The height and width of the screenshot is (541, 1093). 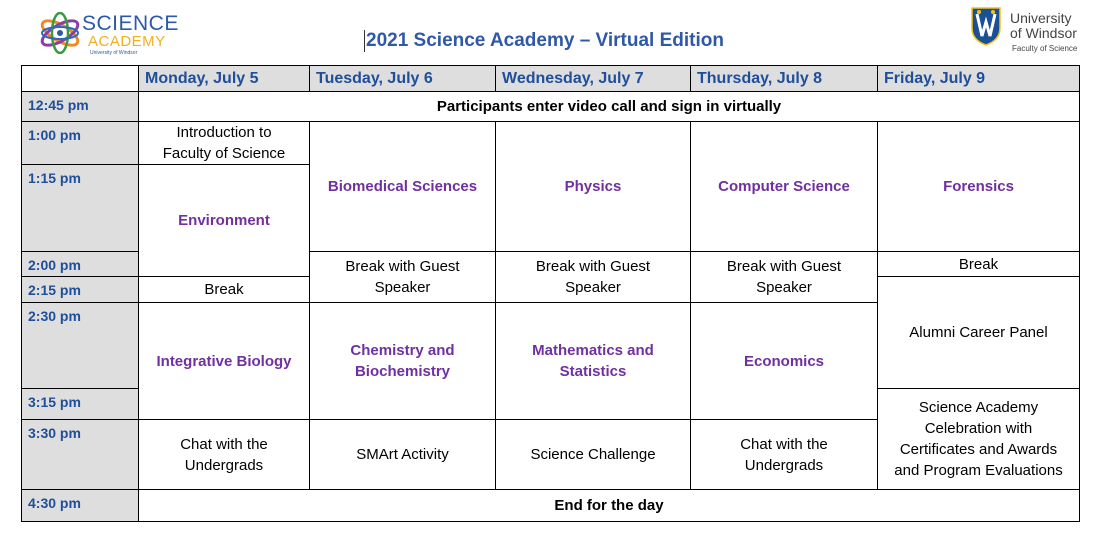 What do you see at coordinates (978, 332) in the screenshot?
I see `panel-cell: Alumni Career Panel` at bounding box center [978, 332].